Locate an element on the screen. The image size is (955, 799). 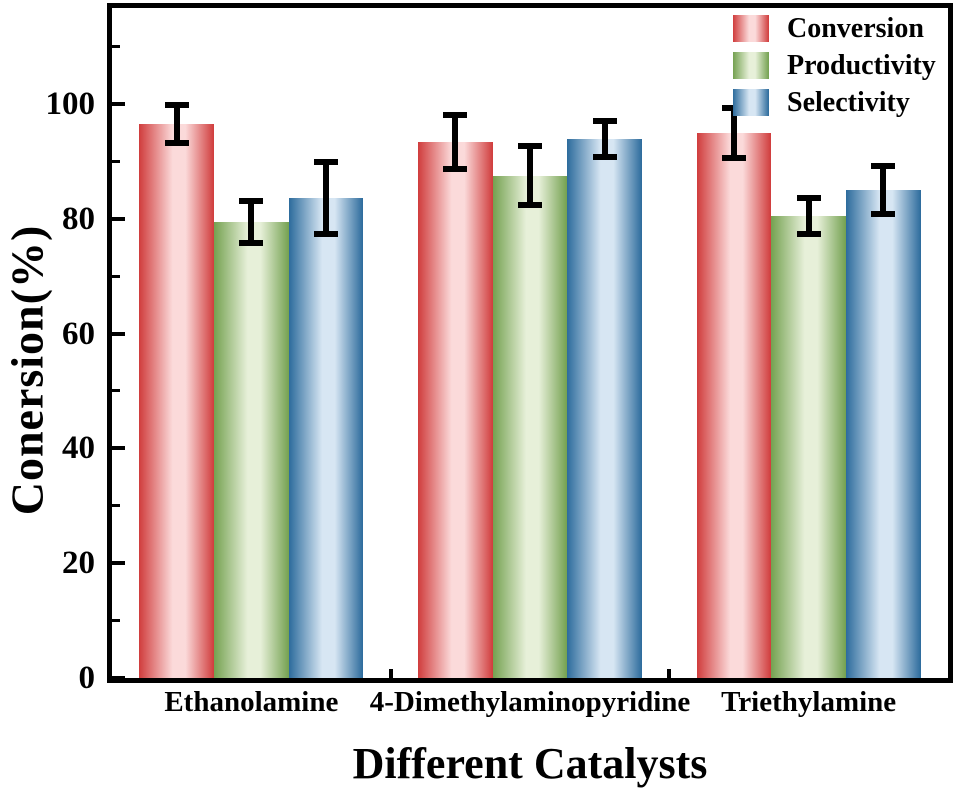
error-bar-conversion-4-dimethylaminopyridine-cap-bottom is located at coordinates (455, 168).